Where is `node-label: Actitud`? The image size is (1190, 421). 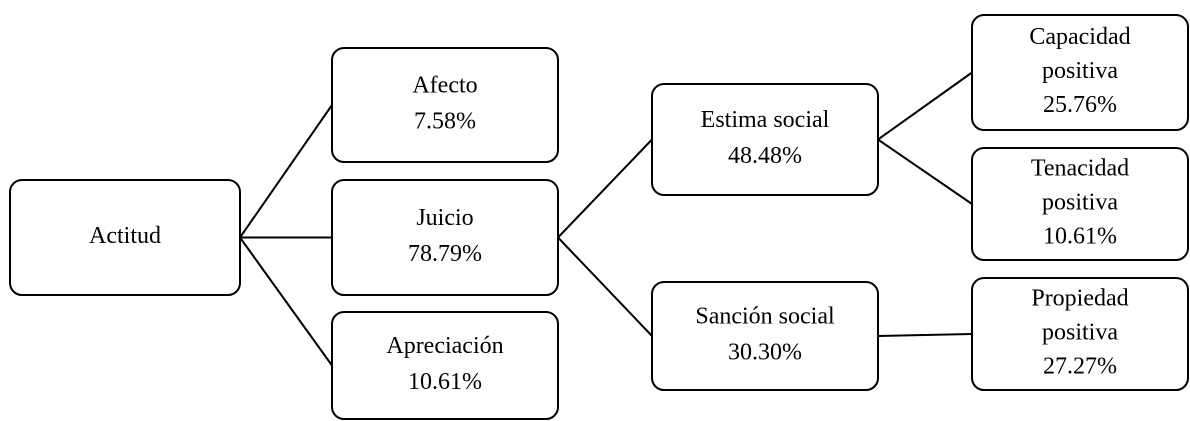 node-label: Actitud is located at coordinates (125, 236).